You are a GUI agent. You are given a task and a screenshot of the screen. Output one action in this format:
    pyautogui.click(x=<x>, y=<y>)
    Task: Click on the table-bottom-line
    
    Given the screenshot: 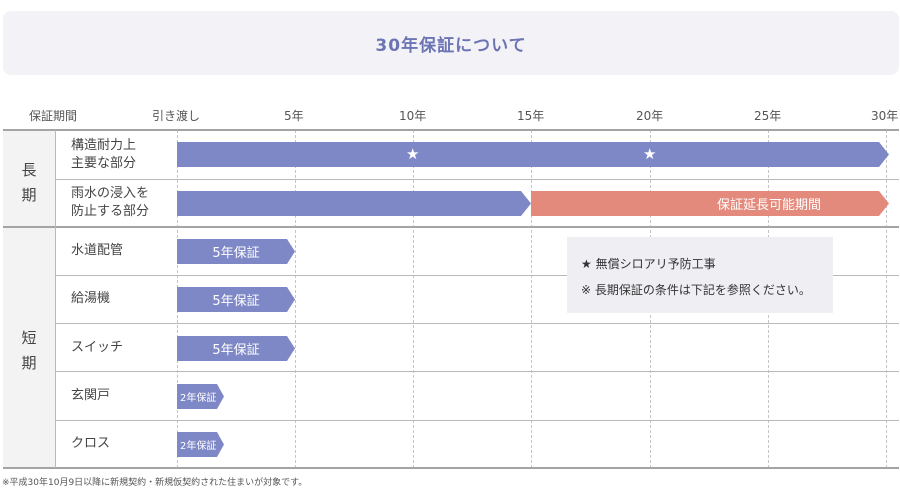 What is the action you would take?
    pyautogui.click(x=451, y=468)
    